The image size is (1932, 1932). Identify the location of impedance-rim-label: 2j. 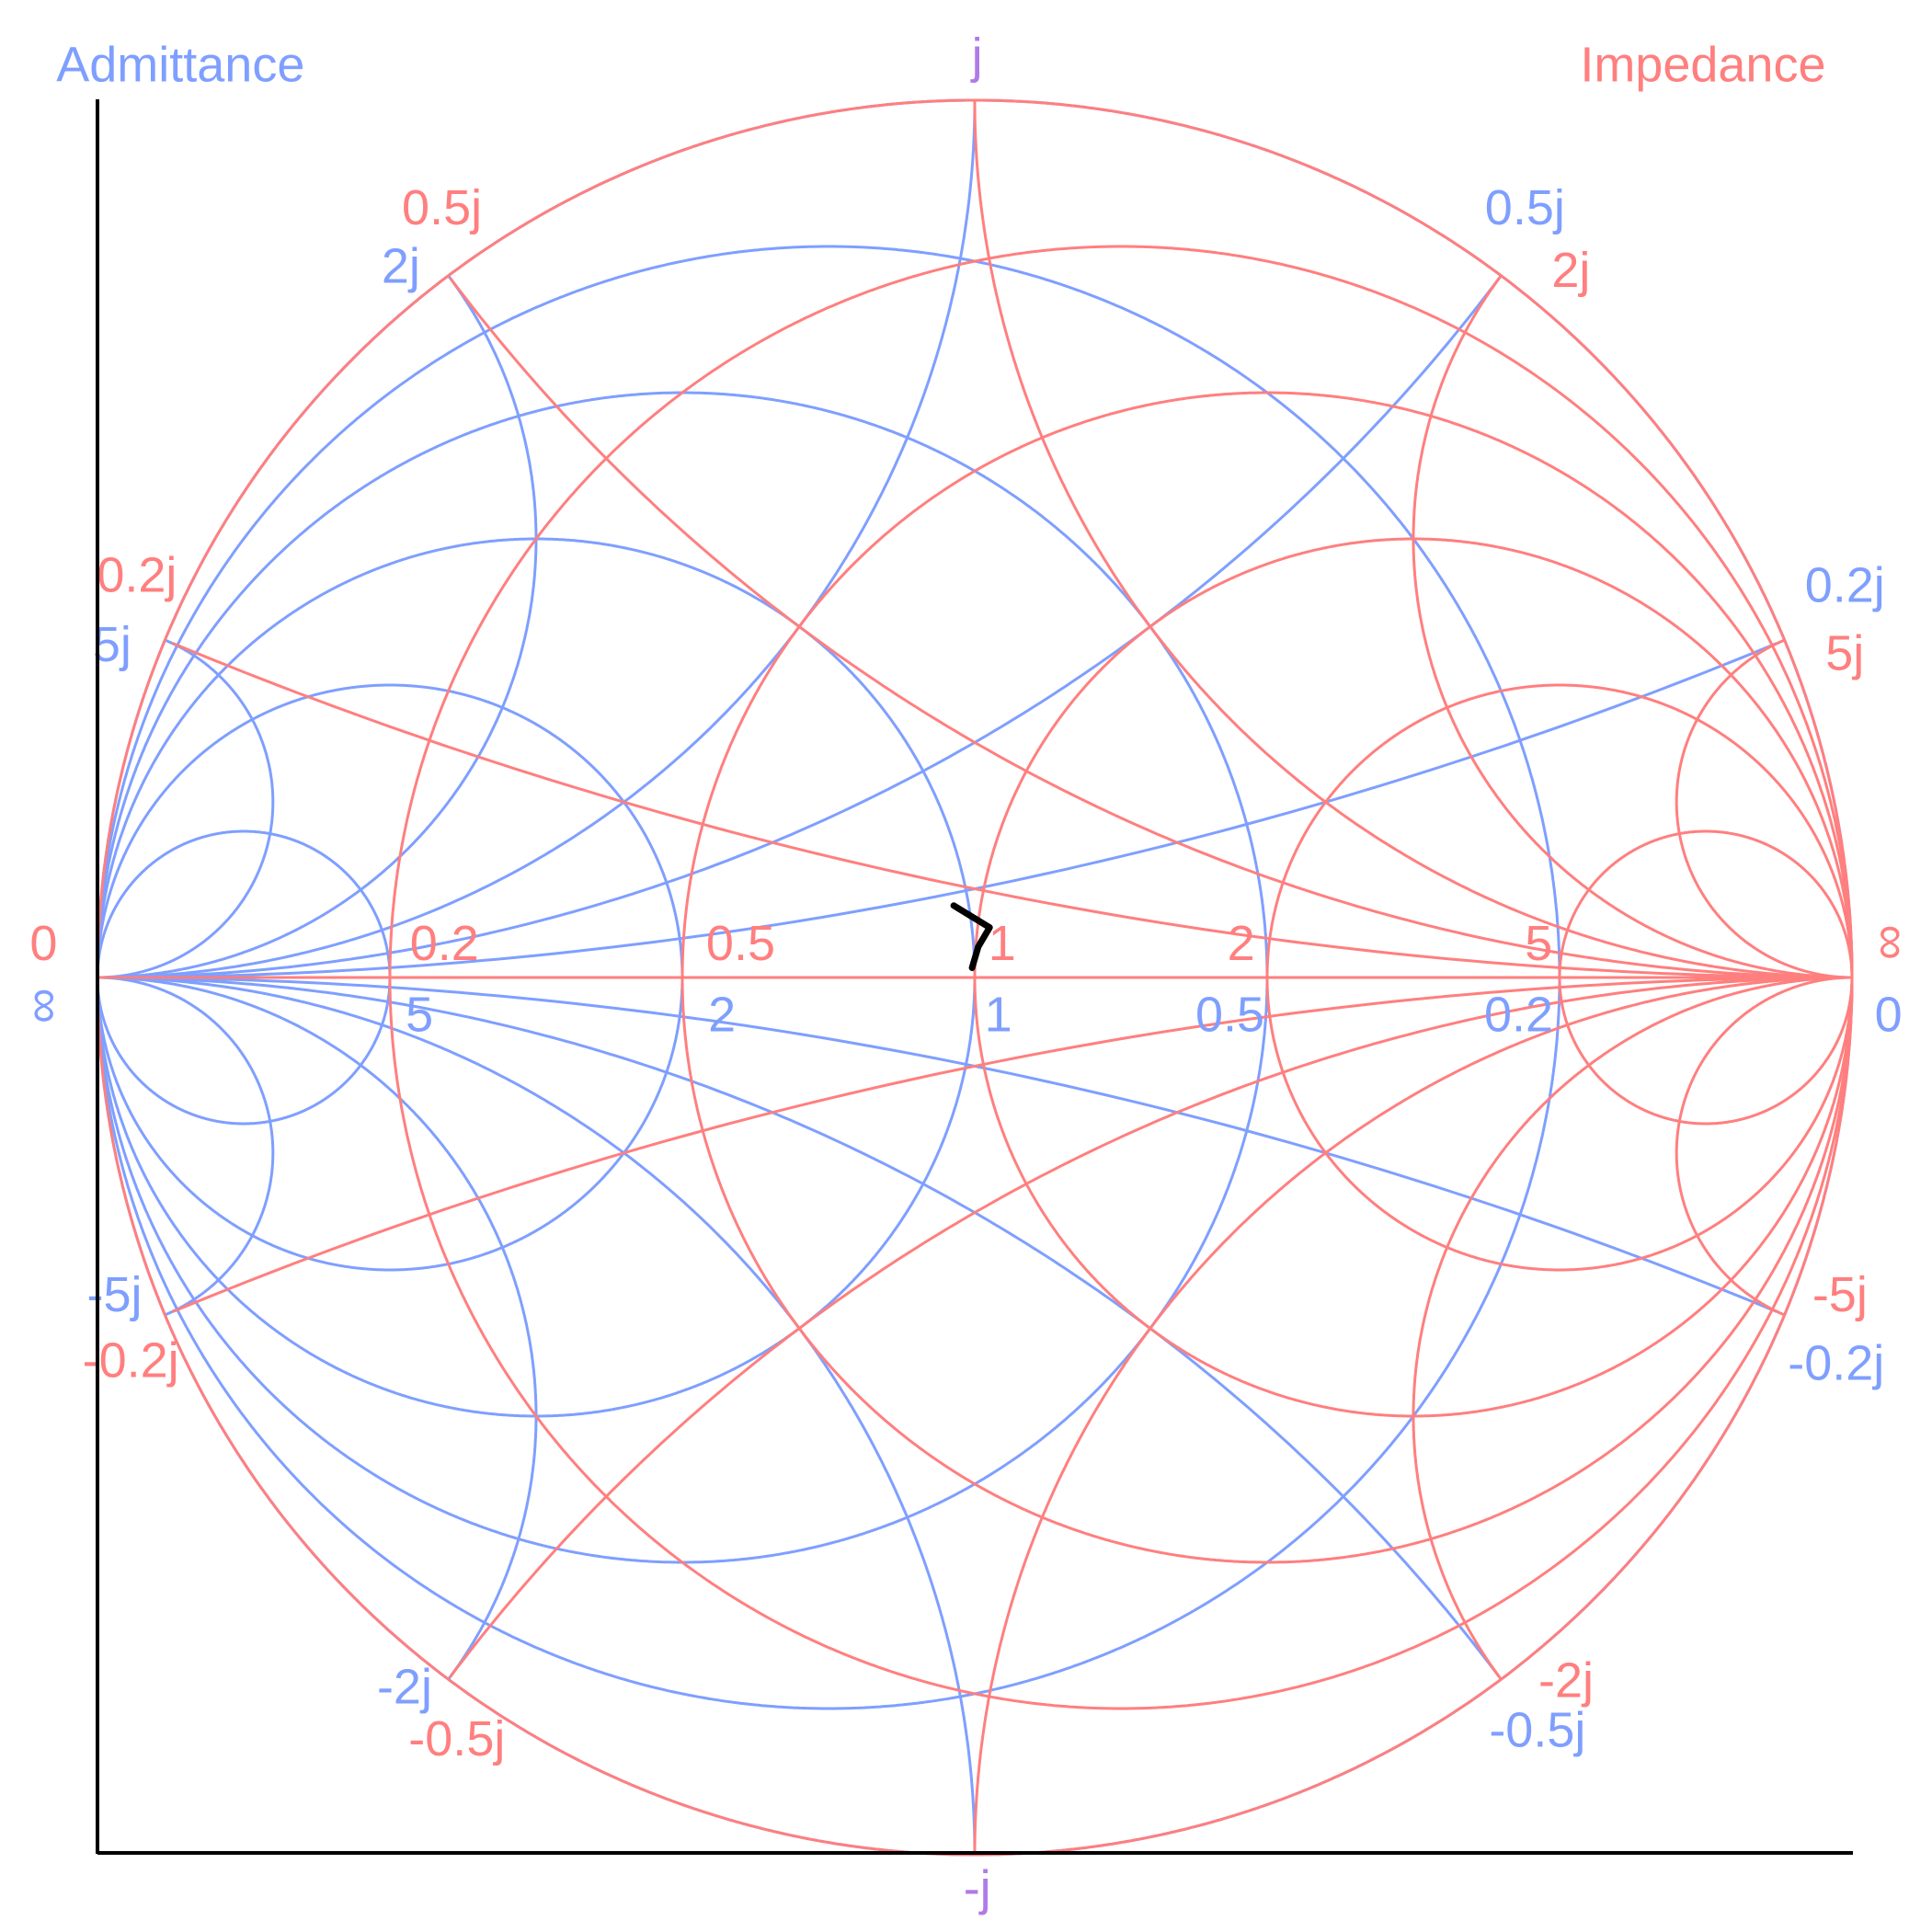
(1570, 270).